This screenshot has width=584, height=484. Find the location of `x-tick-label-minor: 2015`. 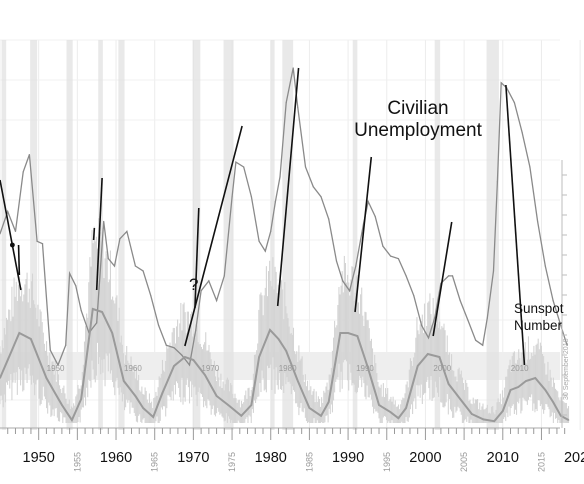

x-tick-label-minor: 2015 is located at coordinates (541, 462).